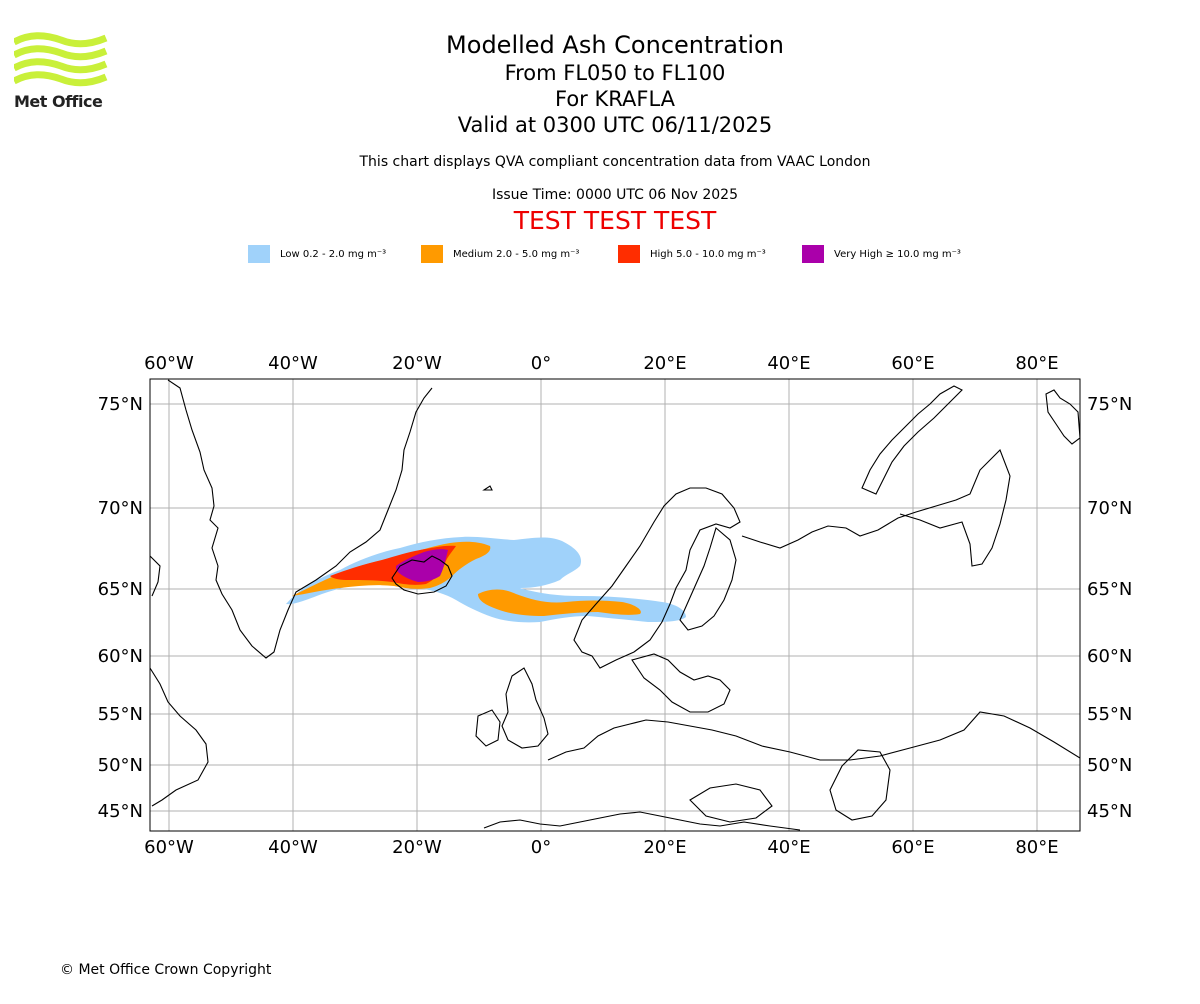 The image size is (1200, 1004). Describe the element at coordinates (300, 519) in the screenshot. I see `coast-greenland` at that location.